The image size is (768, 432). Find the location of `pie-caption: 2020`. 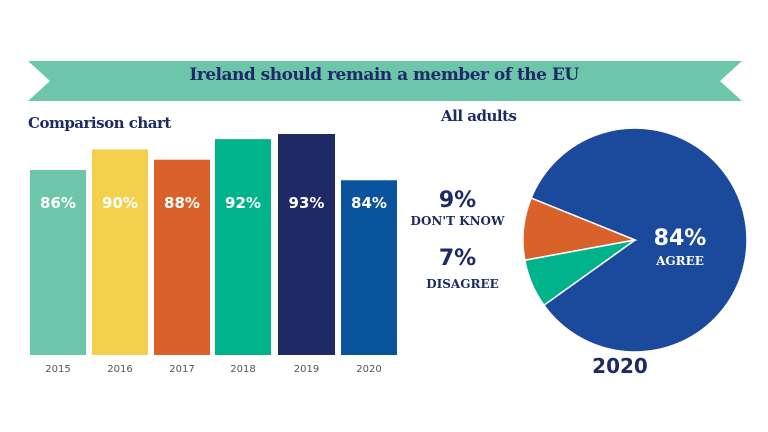

pie-caption: 2020 is located at coordinates (620, 366).